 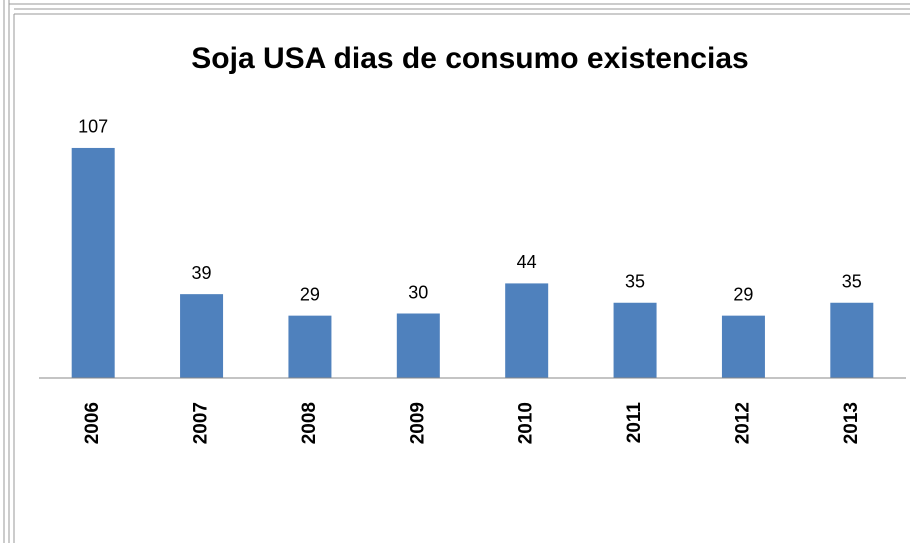 What do you see at coordinates (526, 423) in the screenshot?
I see `x-tick-label: 2010` at bounding box center [526, 423].